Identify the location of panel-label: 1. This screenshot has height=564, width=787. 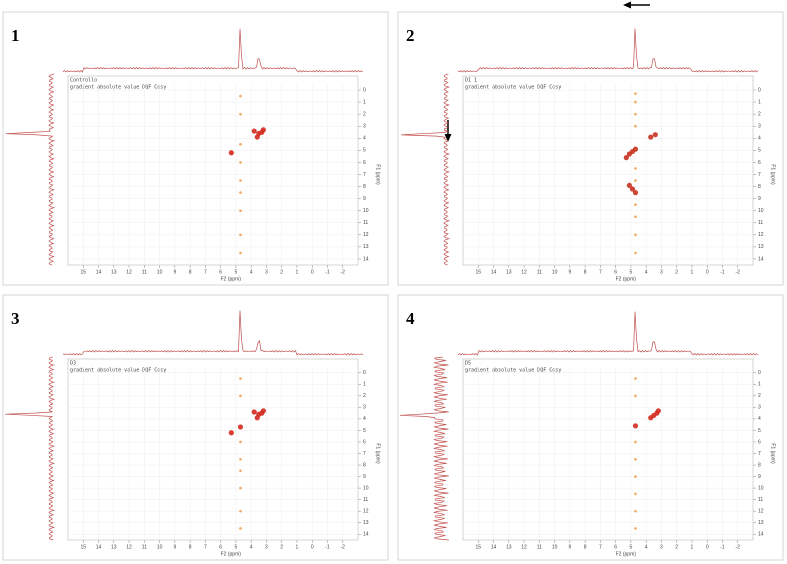
(15, 35).